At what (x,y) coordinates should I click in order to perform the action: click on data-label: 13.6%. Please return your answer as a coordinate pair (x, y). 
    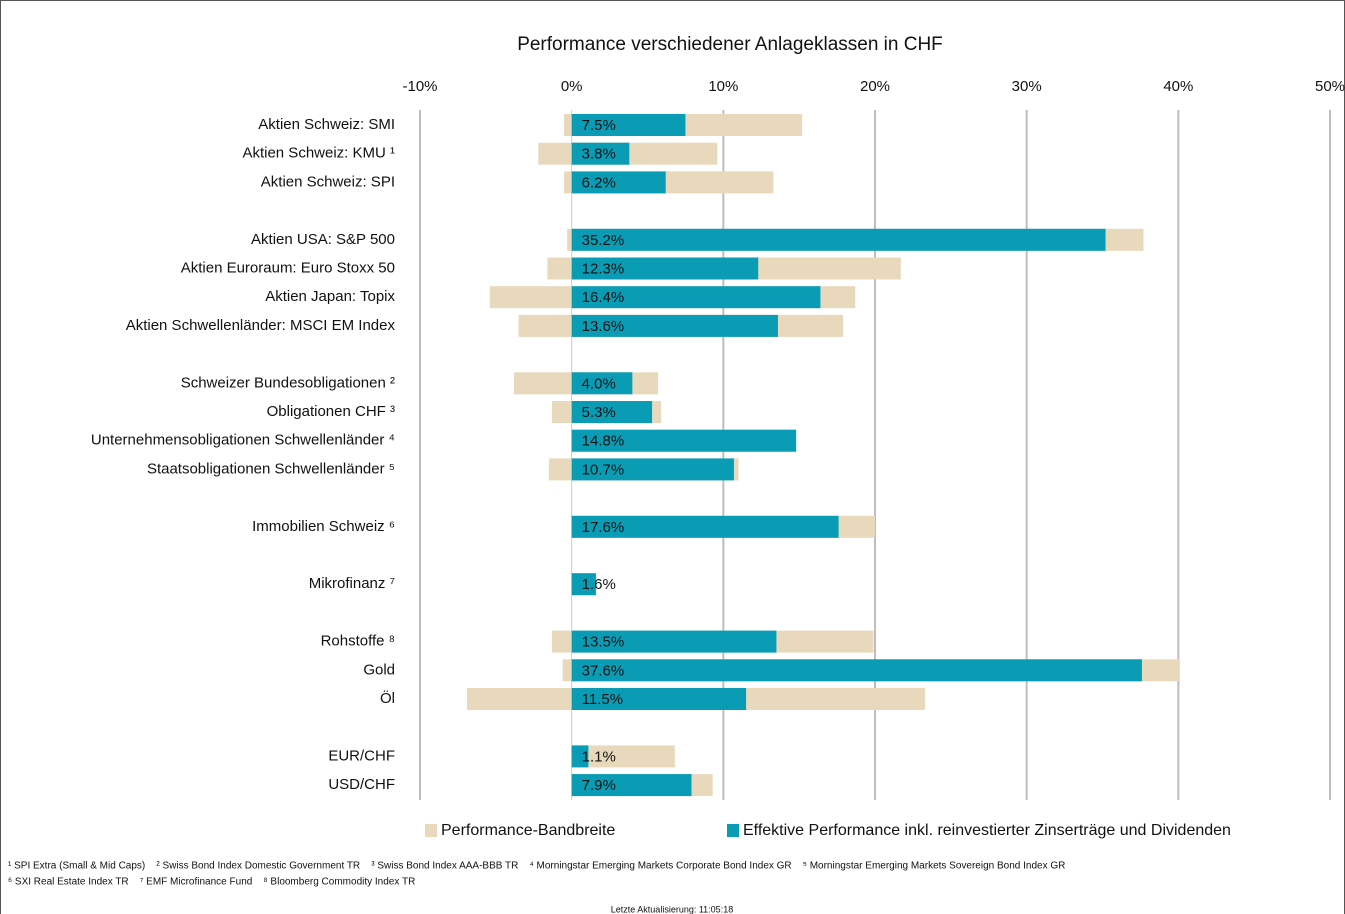
    Looking at the image, I should click on (603, 326).